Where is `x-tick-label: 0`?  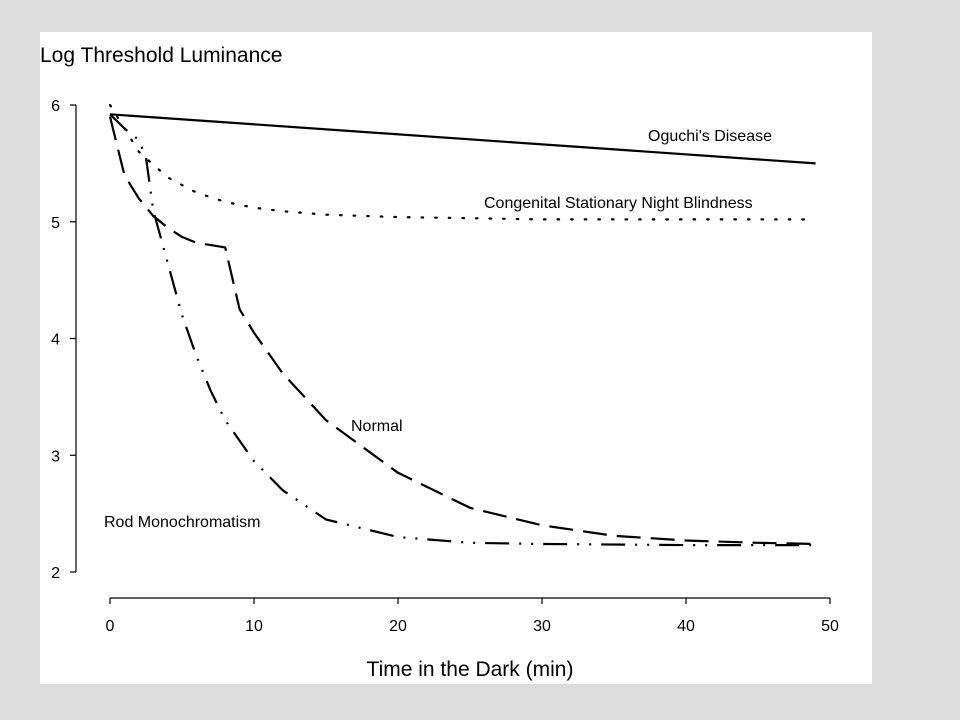 x-tick-label: 0 is located at coordinates (110, 626).